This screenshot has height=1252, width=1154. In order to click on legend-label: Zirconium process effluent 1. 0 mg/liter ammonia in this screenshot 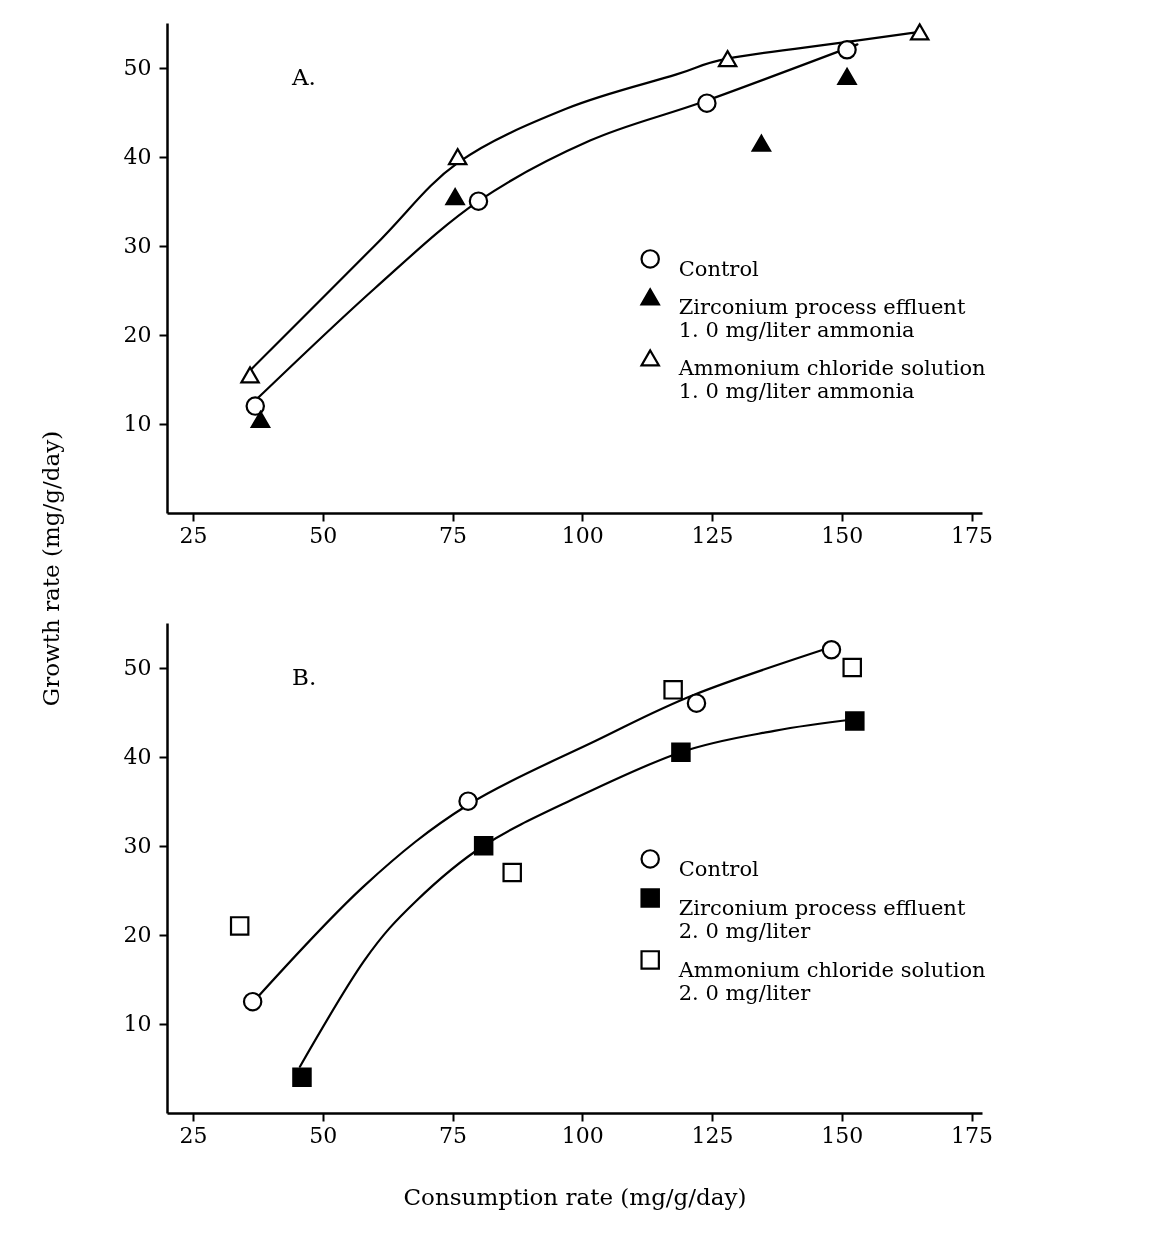, I will do `click(822, 318)`.